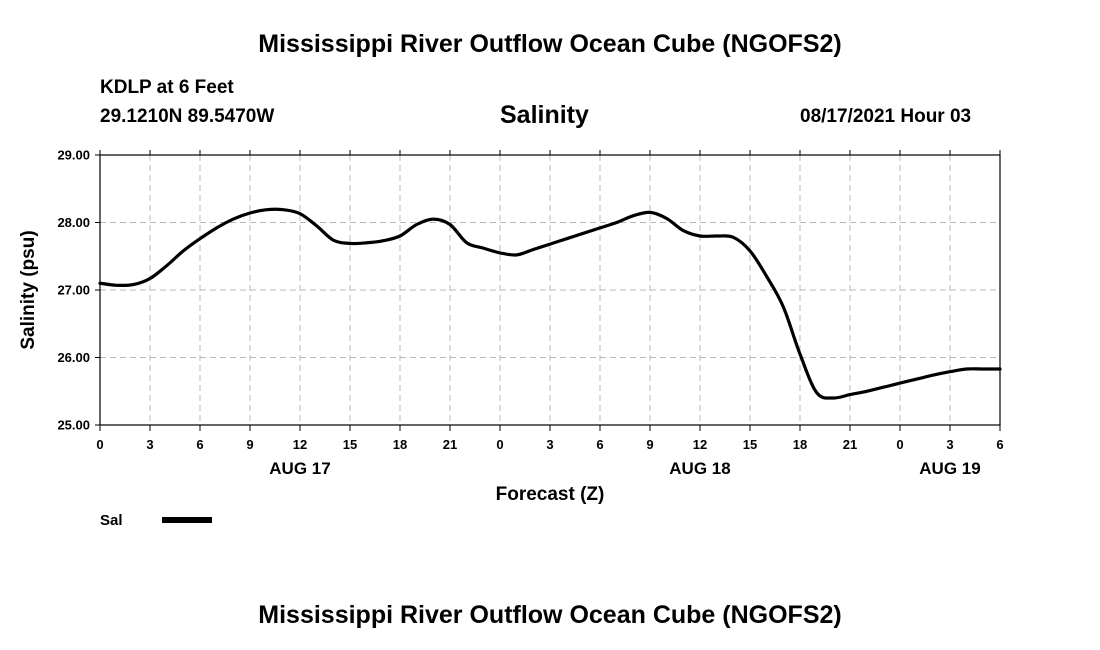 This screenshot has height=650, width=1100. Describe the element at coordinates (28, 289) in the screenshot. I see `y-axis-label: Salinity (psu)` at that location.